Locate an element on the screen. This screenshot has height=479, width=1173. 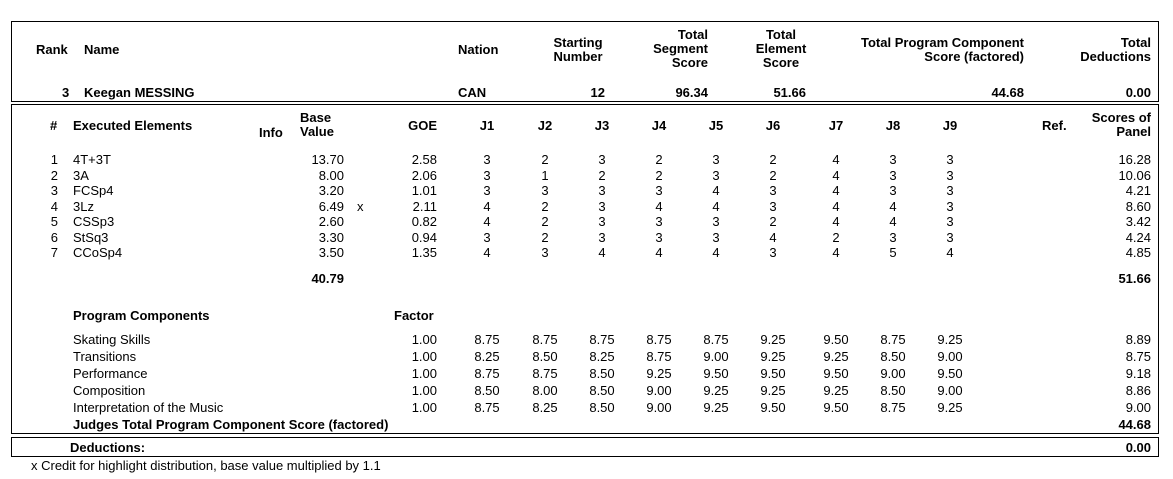
total-segment-header: Total Segment Score is located at coordinates (669, 49).